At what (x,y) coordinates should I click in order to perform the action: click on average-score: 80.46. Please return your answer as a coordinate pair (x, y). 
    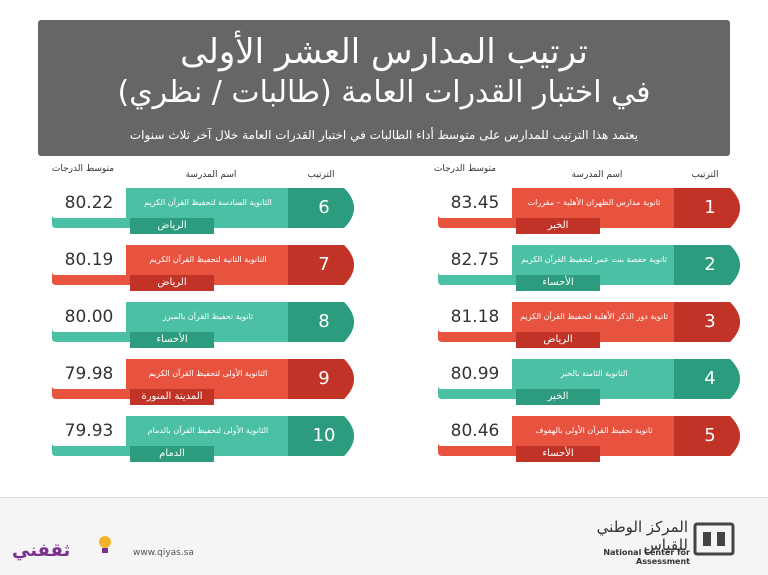
    Looking at the image, I should click on (475, 431).